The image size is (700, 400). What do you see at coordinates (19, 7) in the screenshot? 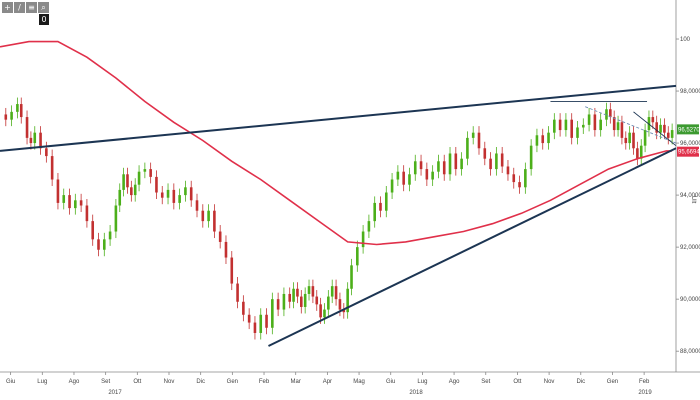
I see `pencil-icon: /` at bounding box center [19, 7].